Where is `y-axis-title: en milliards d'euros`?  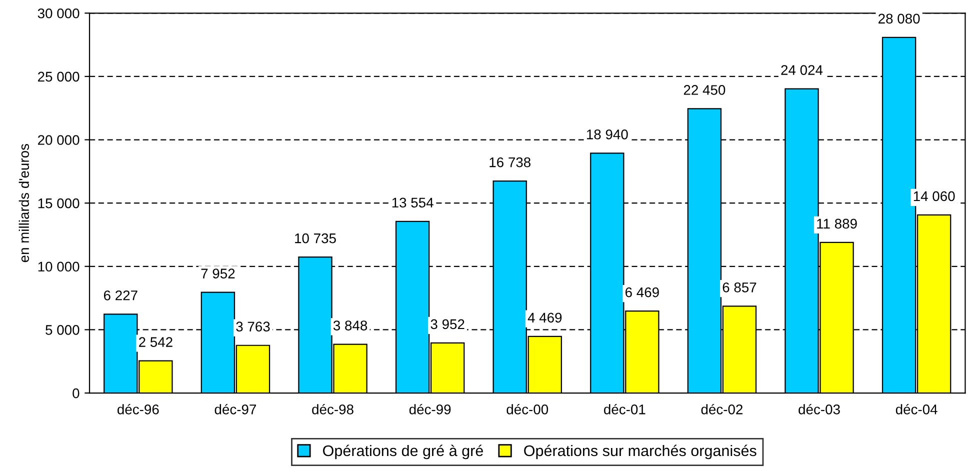 y-axis-title: en milliards d'euros is located at coordinates (24, 203).